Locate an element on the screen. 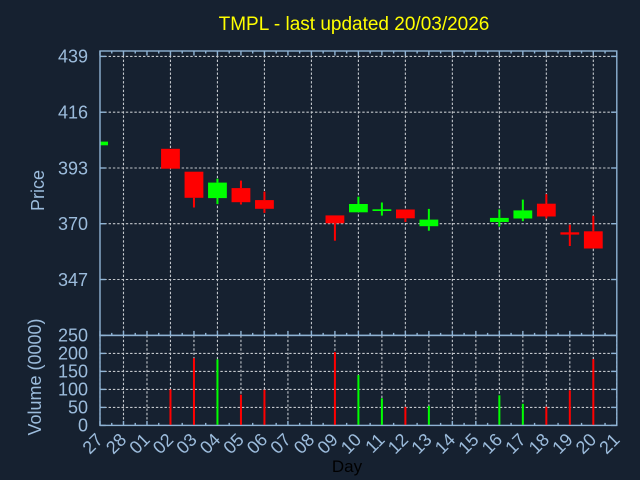  svg-text: Price is located at coordinates (38, 190).